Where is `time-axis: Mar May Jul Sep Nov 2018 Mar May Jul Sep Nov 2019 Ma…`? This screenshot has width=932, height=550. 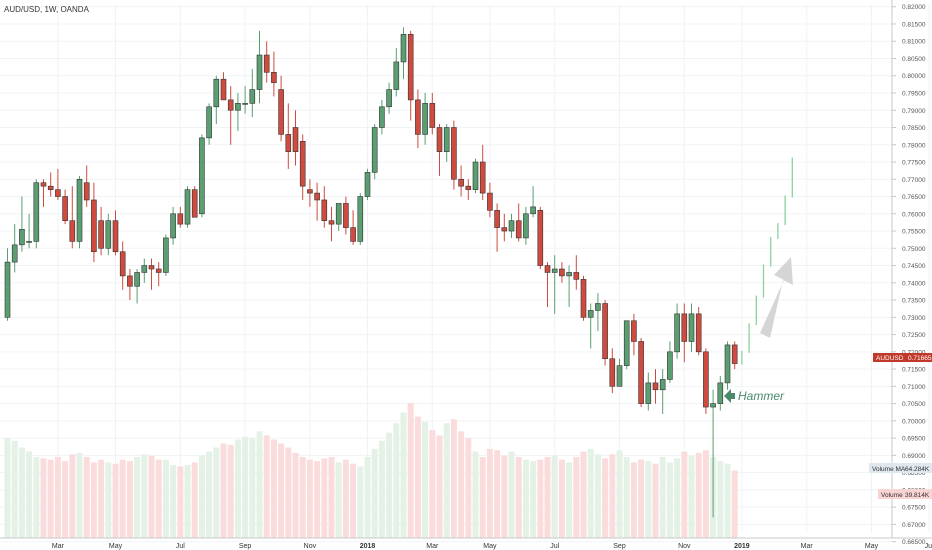
time-axis: Mar May Jul Sep Nov 2018 Mar May Jul Sep Nov 2019 Ma… is located at coordinates (492, 546).